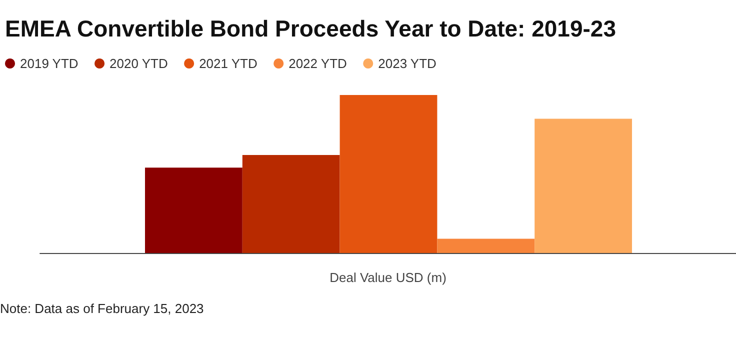  What do you see at coordinates (407, 63) in the screenshot?
I see `legend-label: 2023 YTD` at bounding box center [407, 63].